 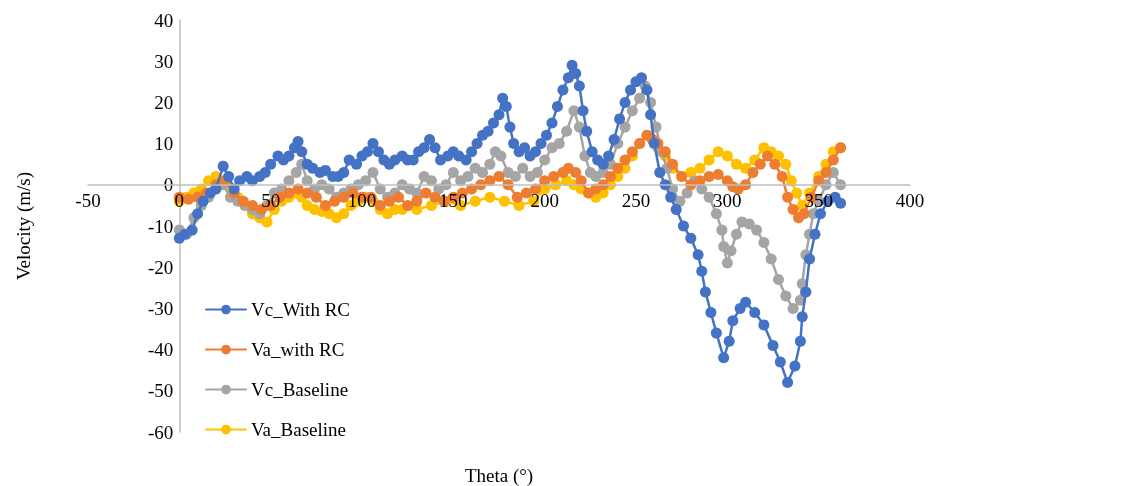 What do you see at coordinates (161, 350) in the screenshot?
I see `y-tick-label: -40` at bounding box center [161, 350].